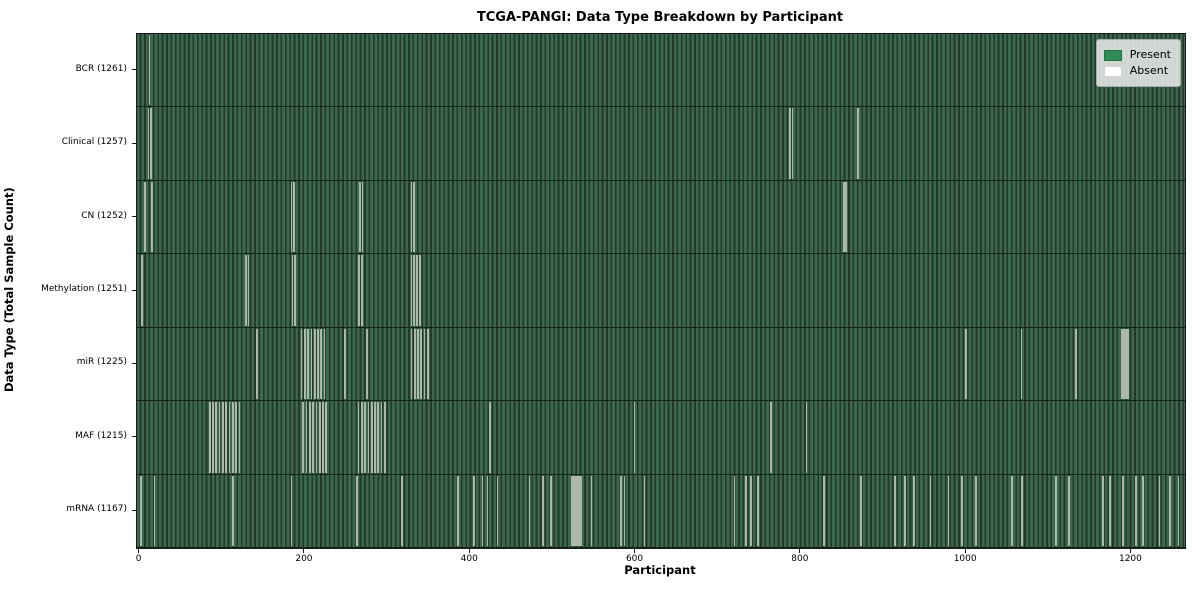  Describe the element at coordinates (634, 559) in the screenshot. I see `x-tick-label: 600` at that location.